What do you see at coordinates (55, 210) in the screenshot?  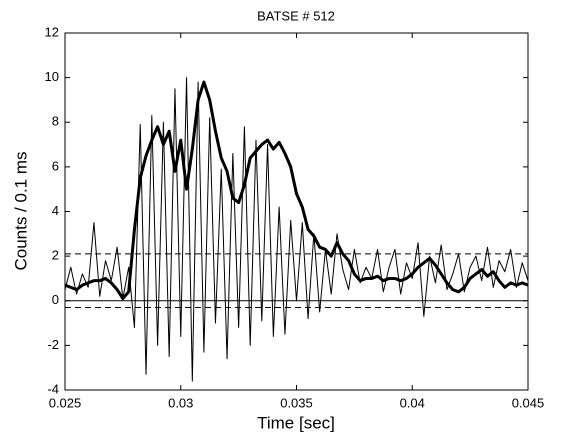 I see `y-tick-label: 4` at bounding box center [55, 210].